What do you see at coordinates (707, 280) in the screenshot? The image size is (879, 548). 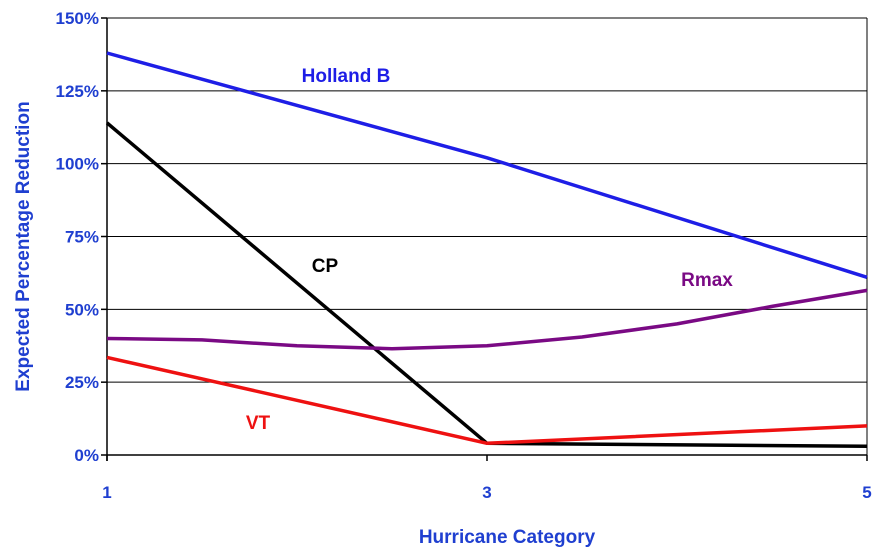 I see `series-label: Rmax` at bounding box center [707, 280].